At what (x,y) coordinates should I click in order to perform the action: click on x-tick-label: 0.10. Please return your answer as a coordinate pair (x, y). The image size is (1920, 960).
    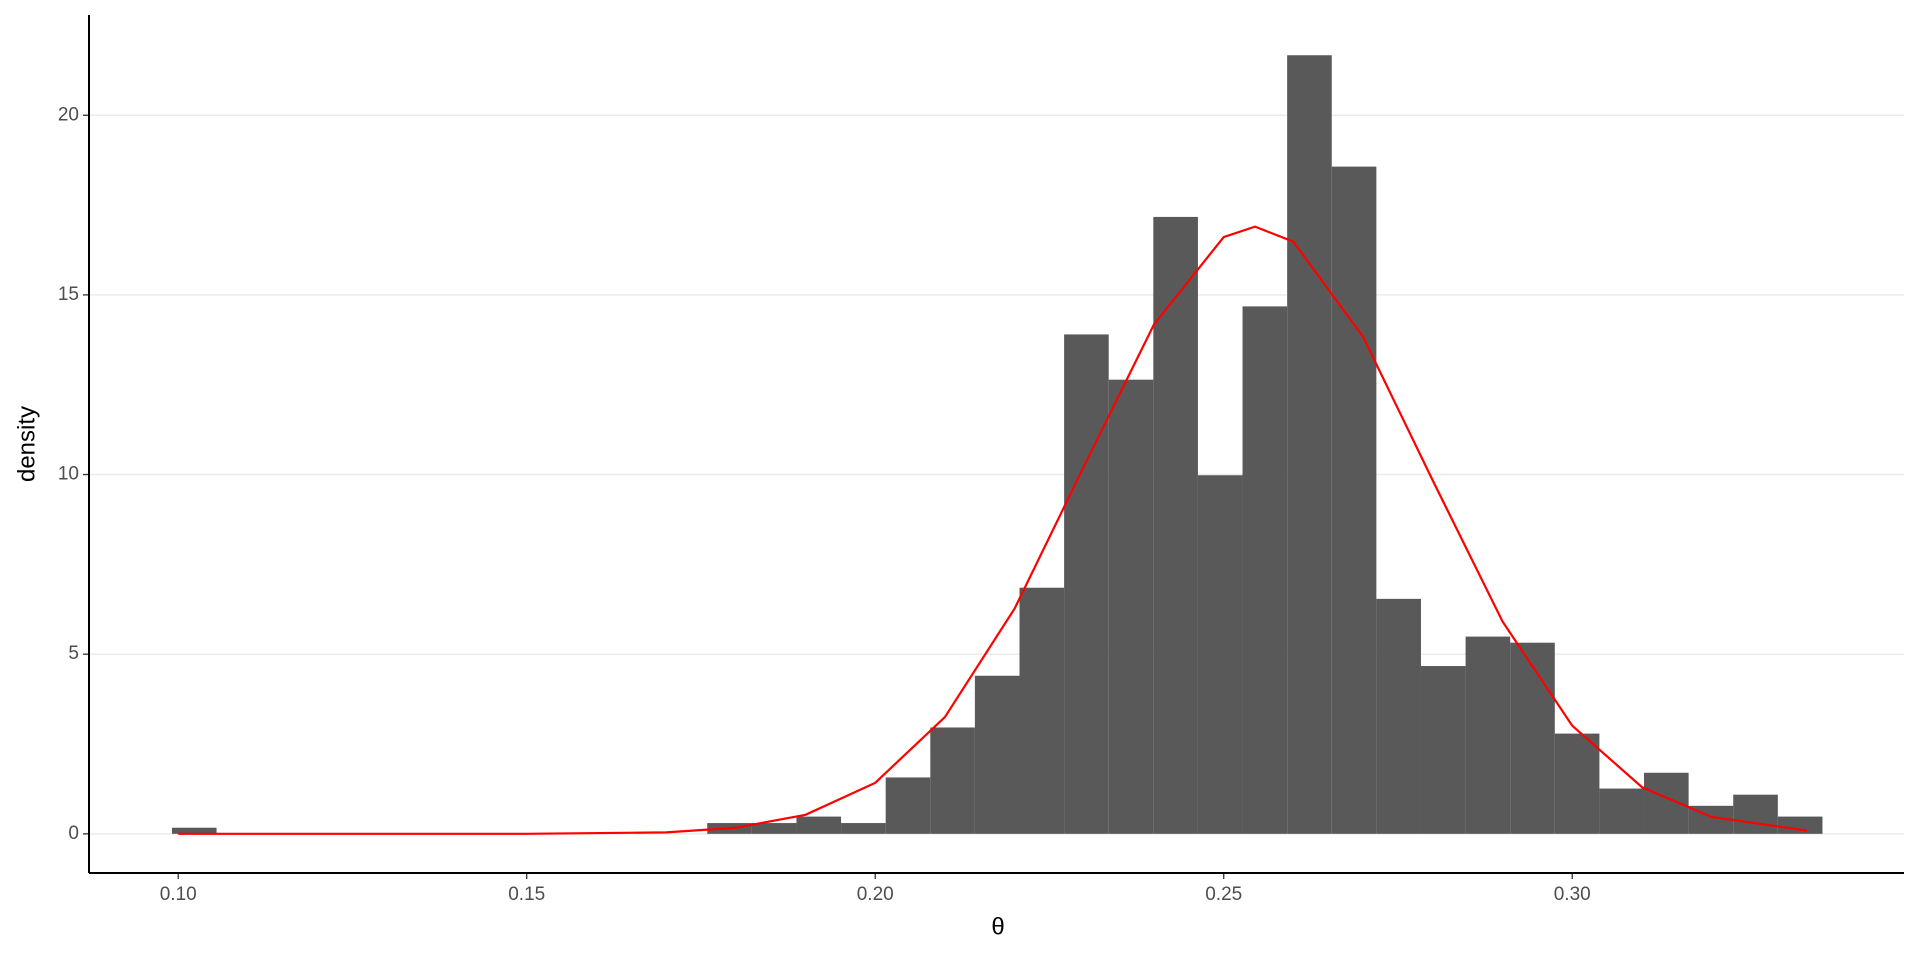
    Looking at the image, I should click on (178, 894).